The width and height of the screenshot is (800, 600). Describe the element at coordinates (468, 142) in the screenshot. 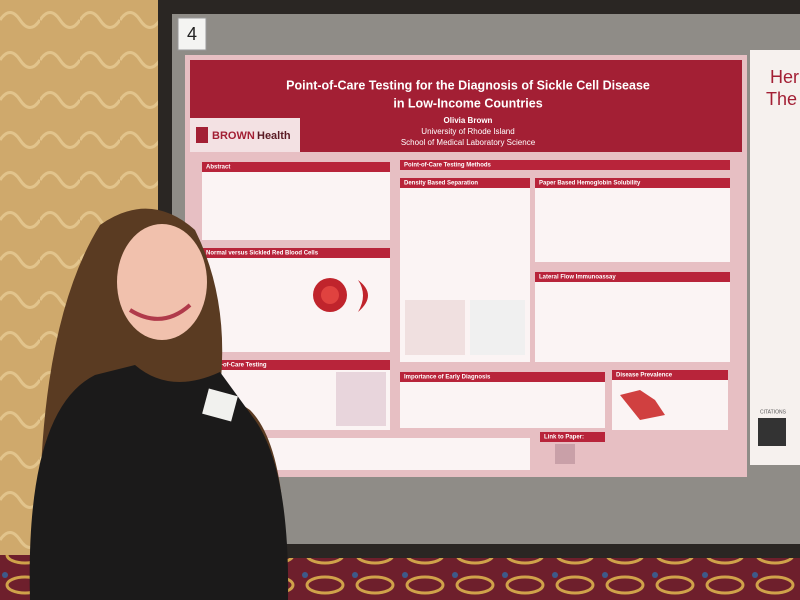

I see `department: School of Medical Laboratory Science` at that location.